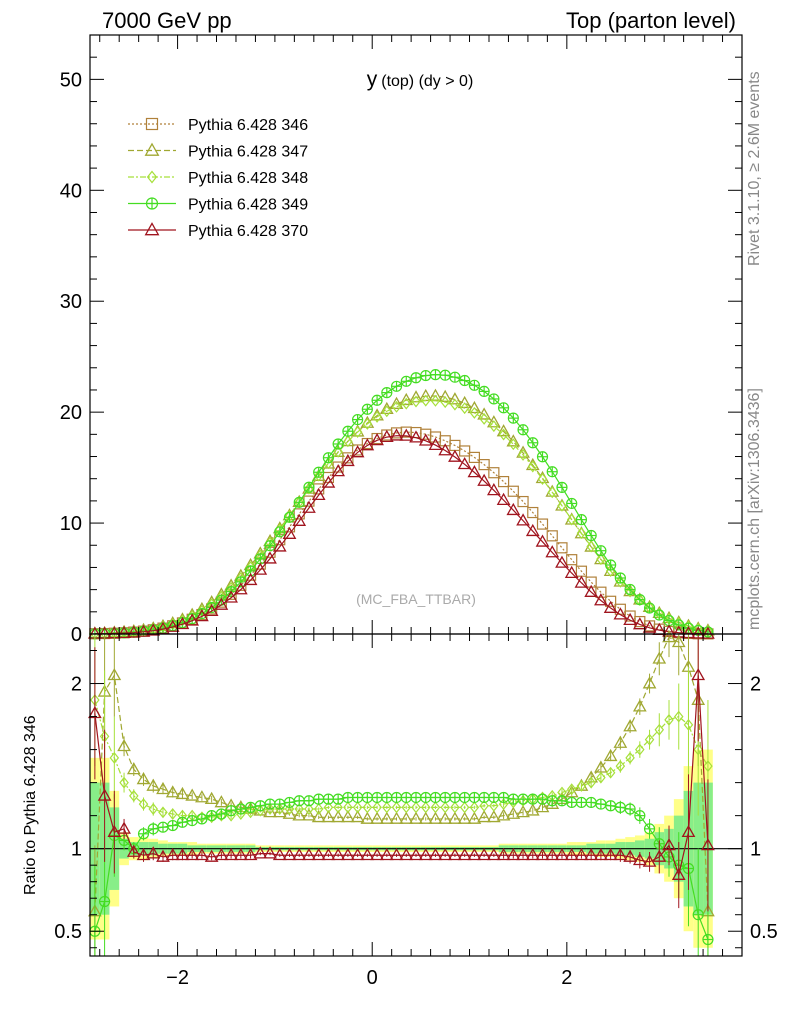 The height and width of the screenshot is (1024, 786). Describe the element at coordinates (71, 524) in the screenshot. I see `main-y-tick-label: 10` at that location.